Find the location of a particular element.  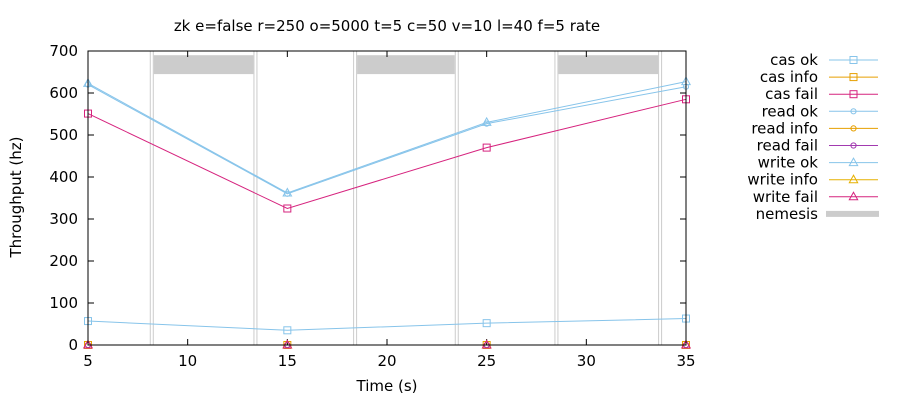

x-tick-label: 25 is located at coordinates (486, 361).